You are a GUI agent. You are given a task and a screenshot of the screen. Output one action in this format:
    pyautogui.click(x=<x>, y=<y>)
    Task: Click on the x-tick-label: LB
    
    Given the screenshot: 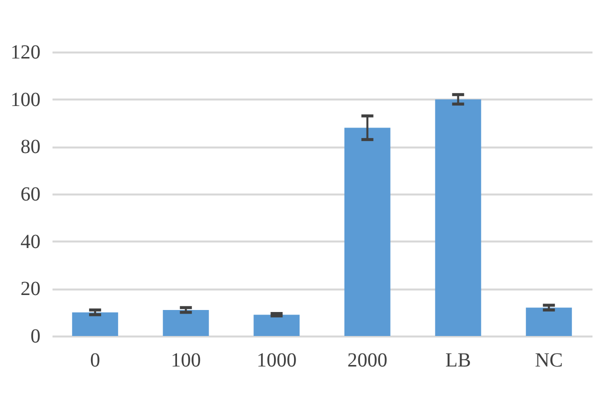 What is the action you would take?
    pyautogui.click(x=458, y=361)
    